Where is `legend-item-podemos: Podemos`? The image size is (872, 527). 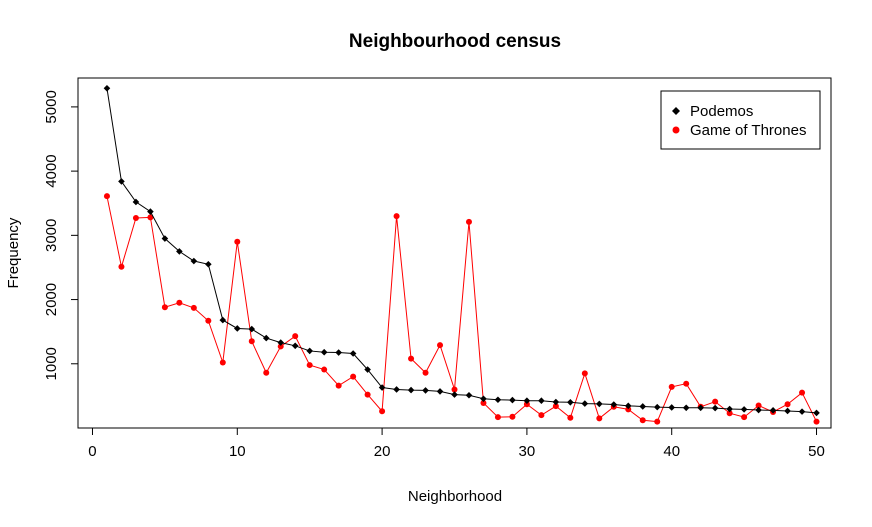
legend-item-podemos: Podemos is located at coordinates (712, 111).